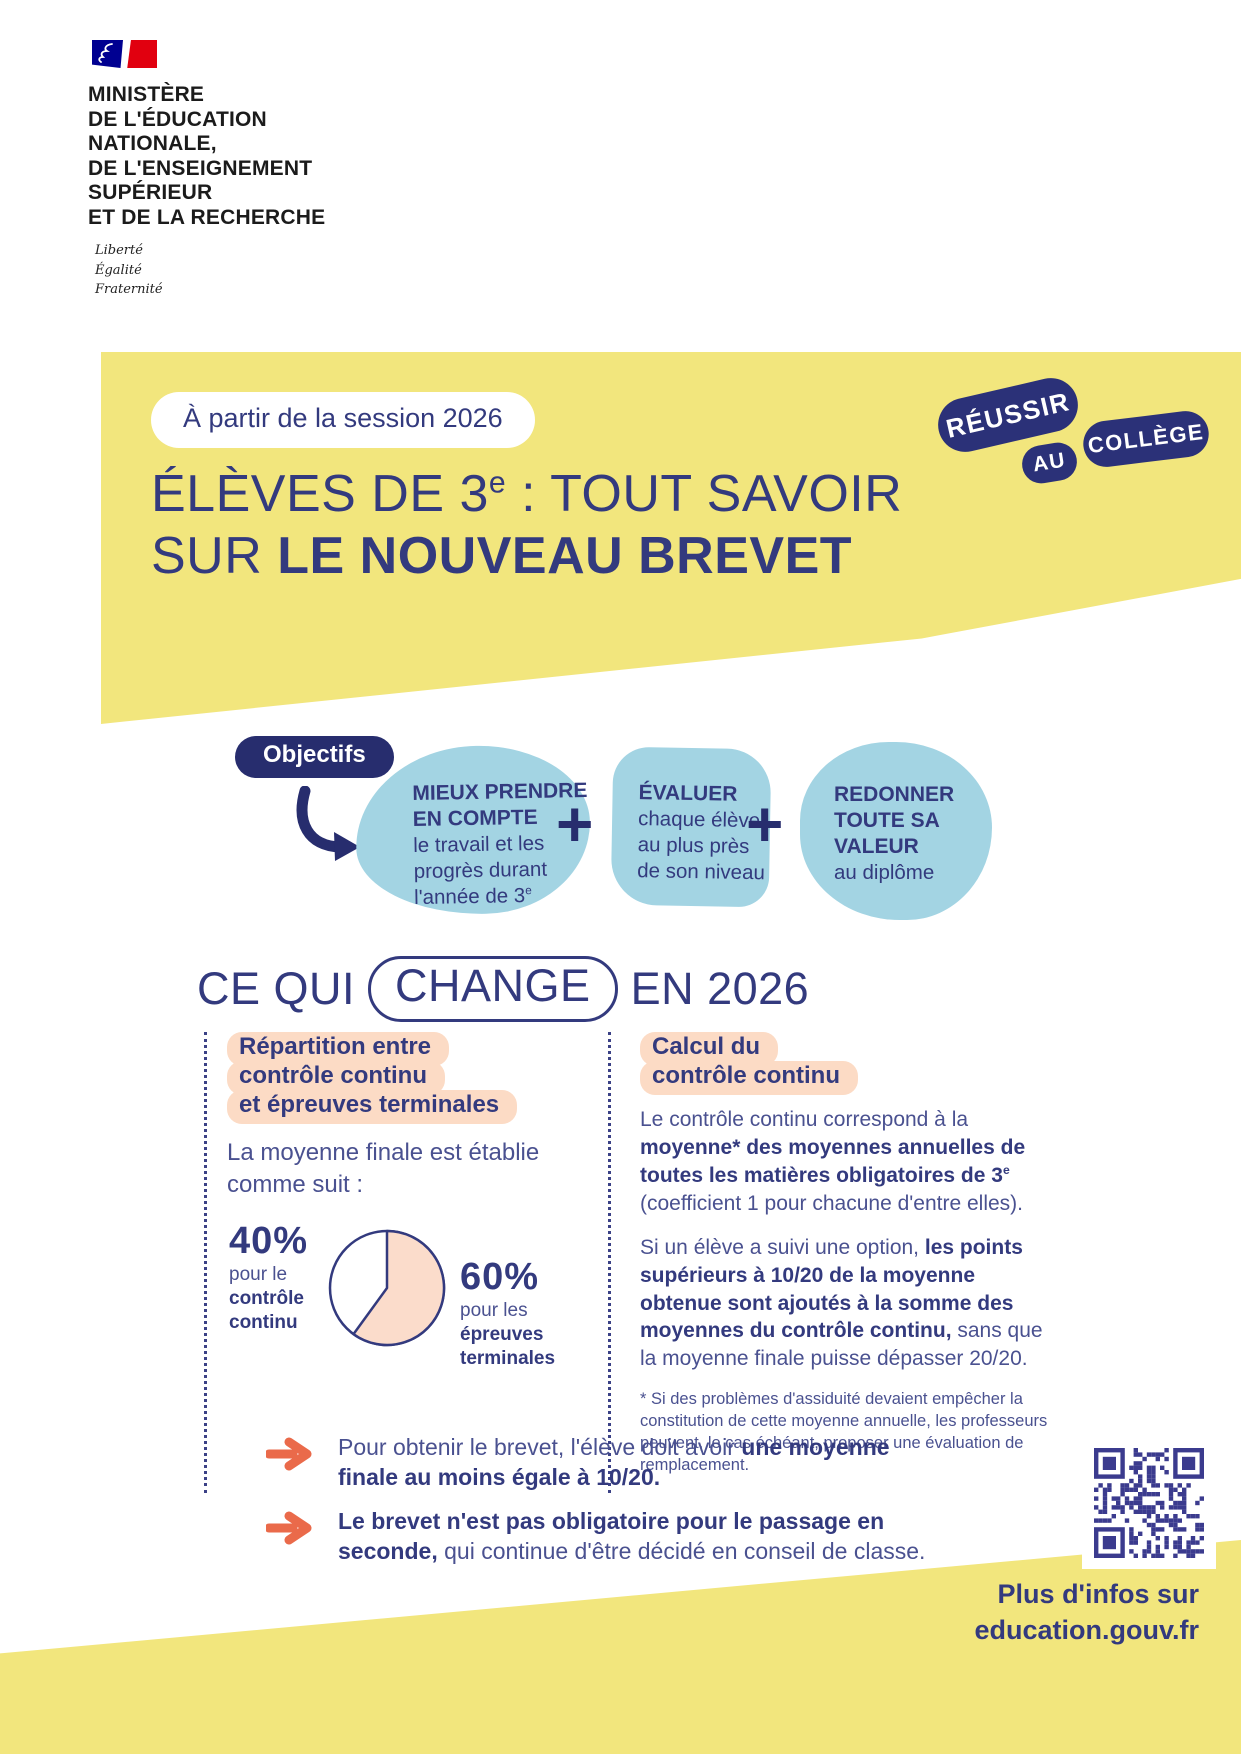 The width and height of the screenshot is (1241, 1754). I want to click on pie-chart, so click(387, 1288).